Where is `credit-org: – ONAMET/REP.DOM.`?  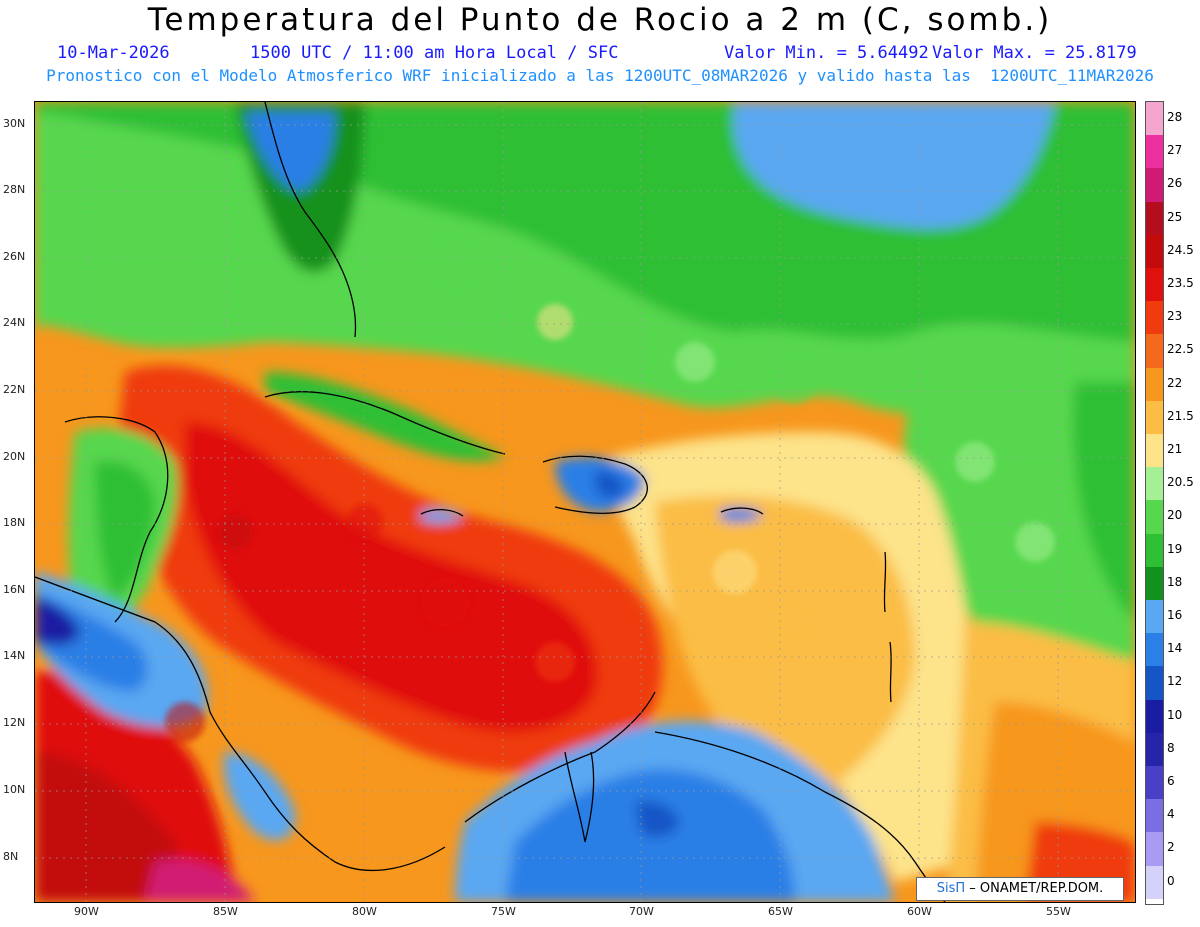 credit-org: – ONAMET/REP.DOM. is located at coordinates (1036, 888).